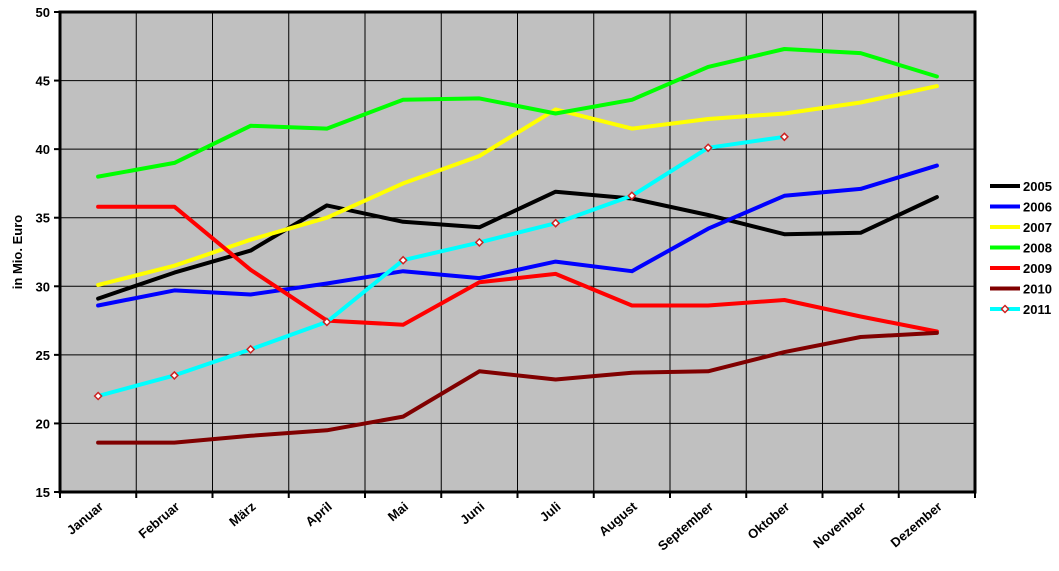  What do you see at coordinates (1021, 227) in the screenshot?
I see `legend-item-2007: 2007` at bounding box center [1021, 227].